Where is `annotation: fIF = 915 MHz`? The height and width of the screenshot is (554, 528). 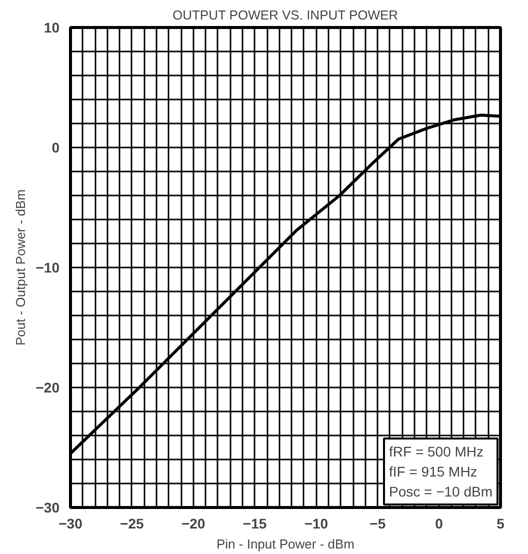
annotation: fIF = 915 MHz is located at coordinates (433, 472).